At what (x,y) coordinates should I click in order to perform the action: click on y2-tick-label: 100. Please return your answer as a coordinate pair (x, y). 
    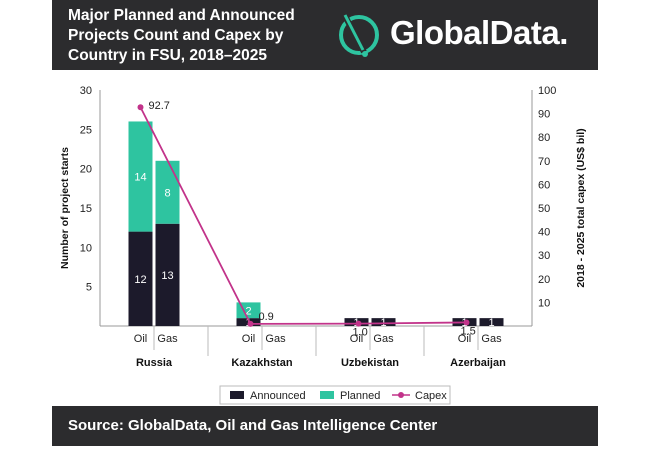
    Looking at the image, I should click on (547, 91).